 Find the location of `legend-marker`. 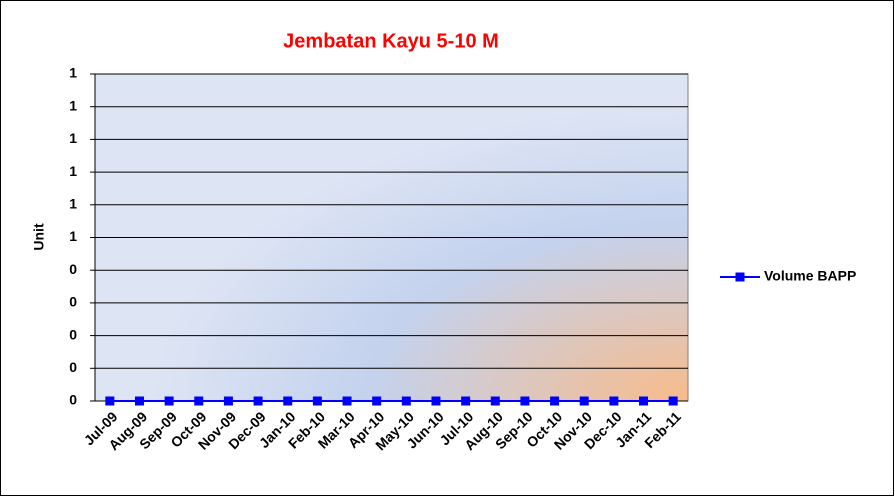

legend-marker is located at coordinates (740, 277).